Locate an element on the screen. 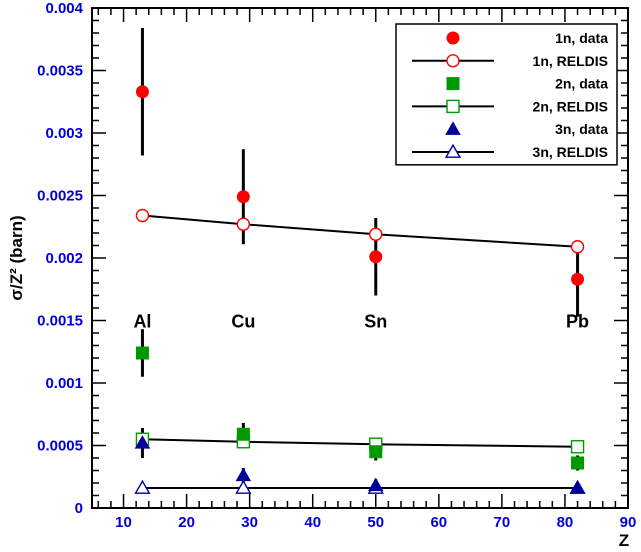 The height and width of the screenshot is (552, 641). y-tick-label: 0 is located at coordinates (79, 508).